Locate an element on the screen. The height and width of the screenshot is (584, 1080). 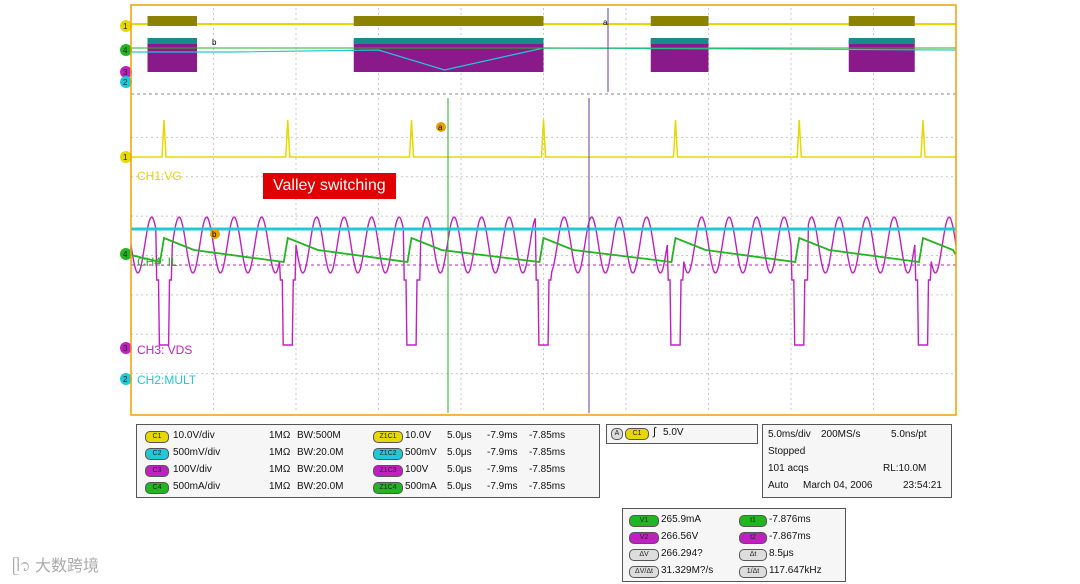
channel-scale: 500mA/div is located at coordinates (197, 486).